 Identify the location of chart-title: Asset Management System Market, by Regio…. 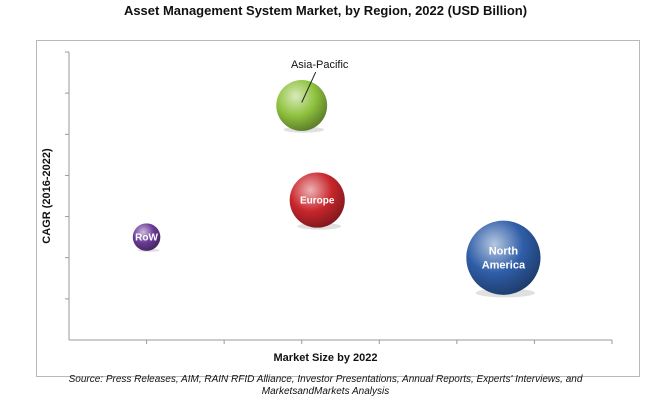
(325, 10).